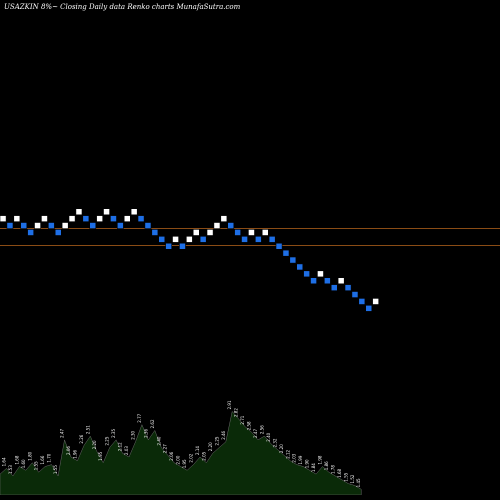 Image resolution: width=500 pixels, height=500 pixels. I want to click on volume-label: 2.00, so click(178, 459).